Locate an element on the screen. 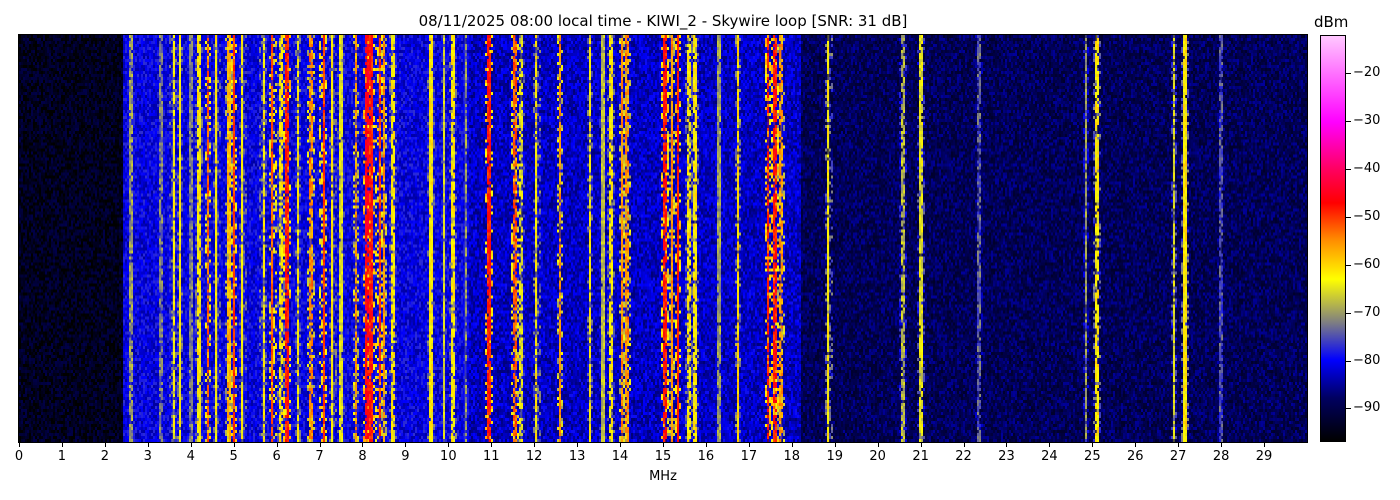  x-tick-label: 2 is located at coordinates (104, 456).